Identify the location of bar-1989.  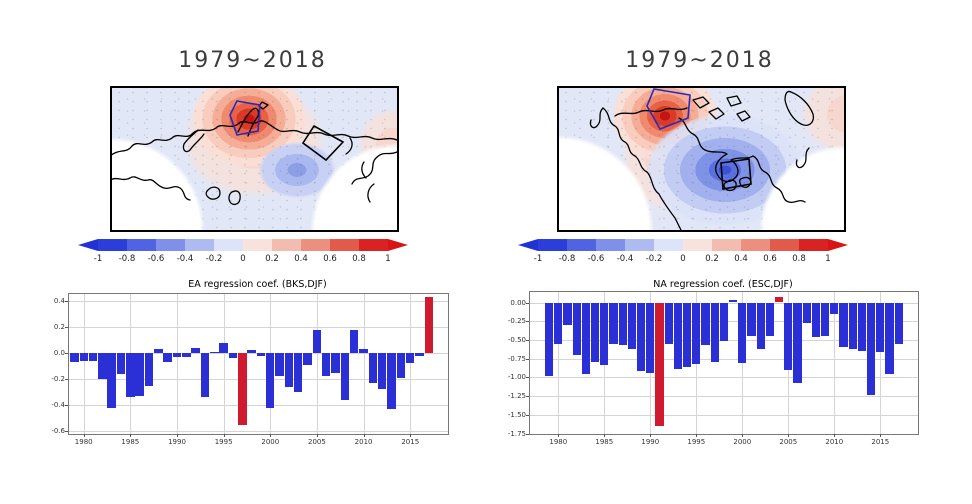
(641, 337).